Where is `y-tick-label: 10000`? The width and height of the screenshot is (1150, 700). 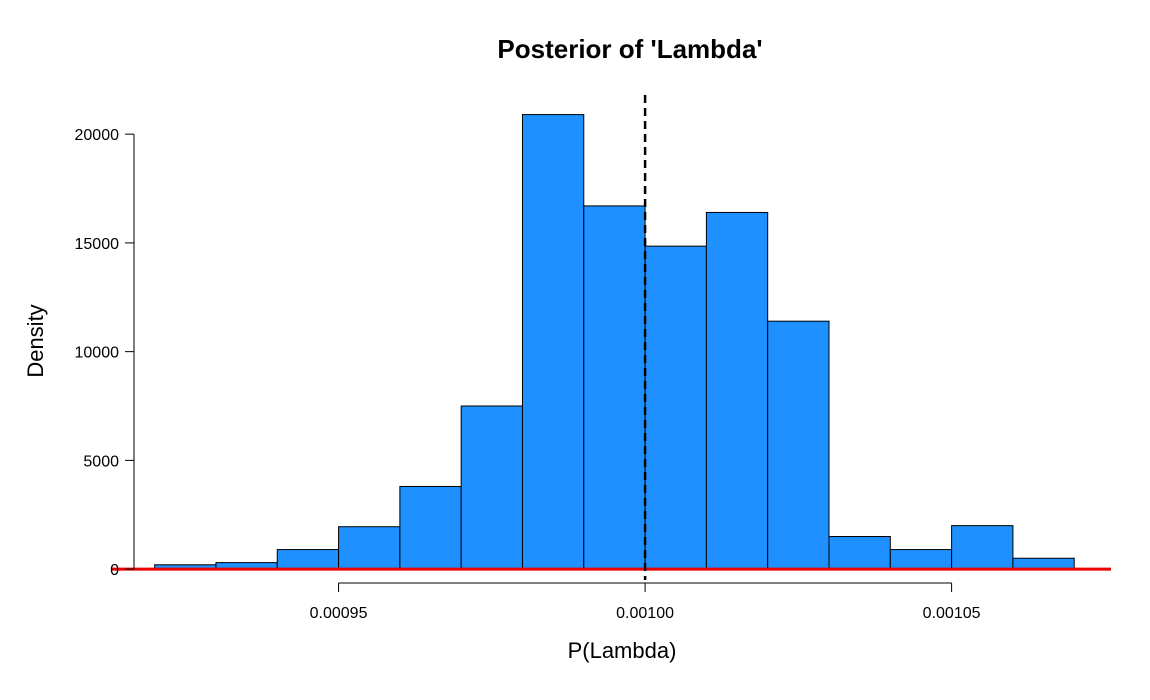 y-tick-label: 10000 is located at coordinates (97, 353).